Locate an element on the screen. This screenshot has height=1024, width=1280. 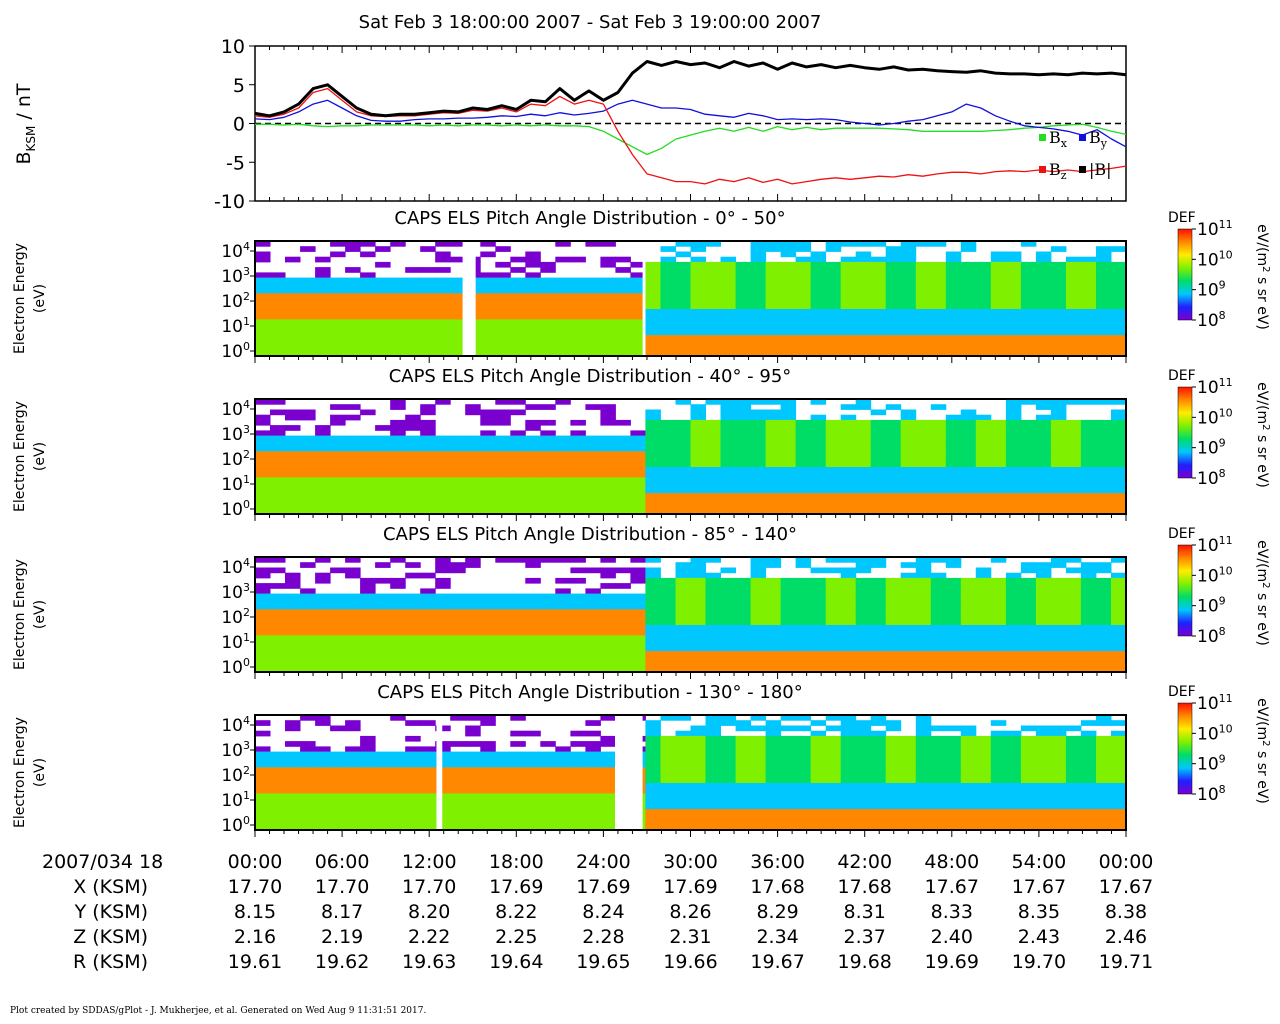
mag-ytick-label: -10 is located at coordinates (229, 202).